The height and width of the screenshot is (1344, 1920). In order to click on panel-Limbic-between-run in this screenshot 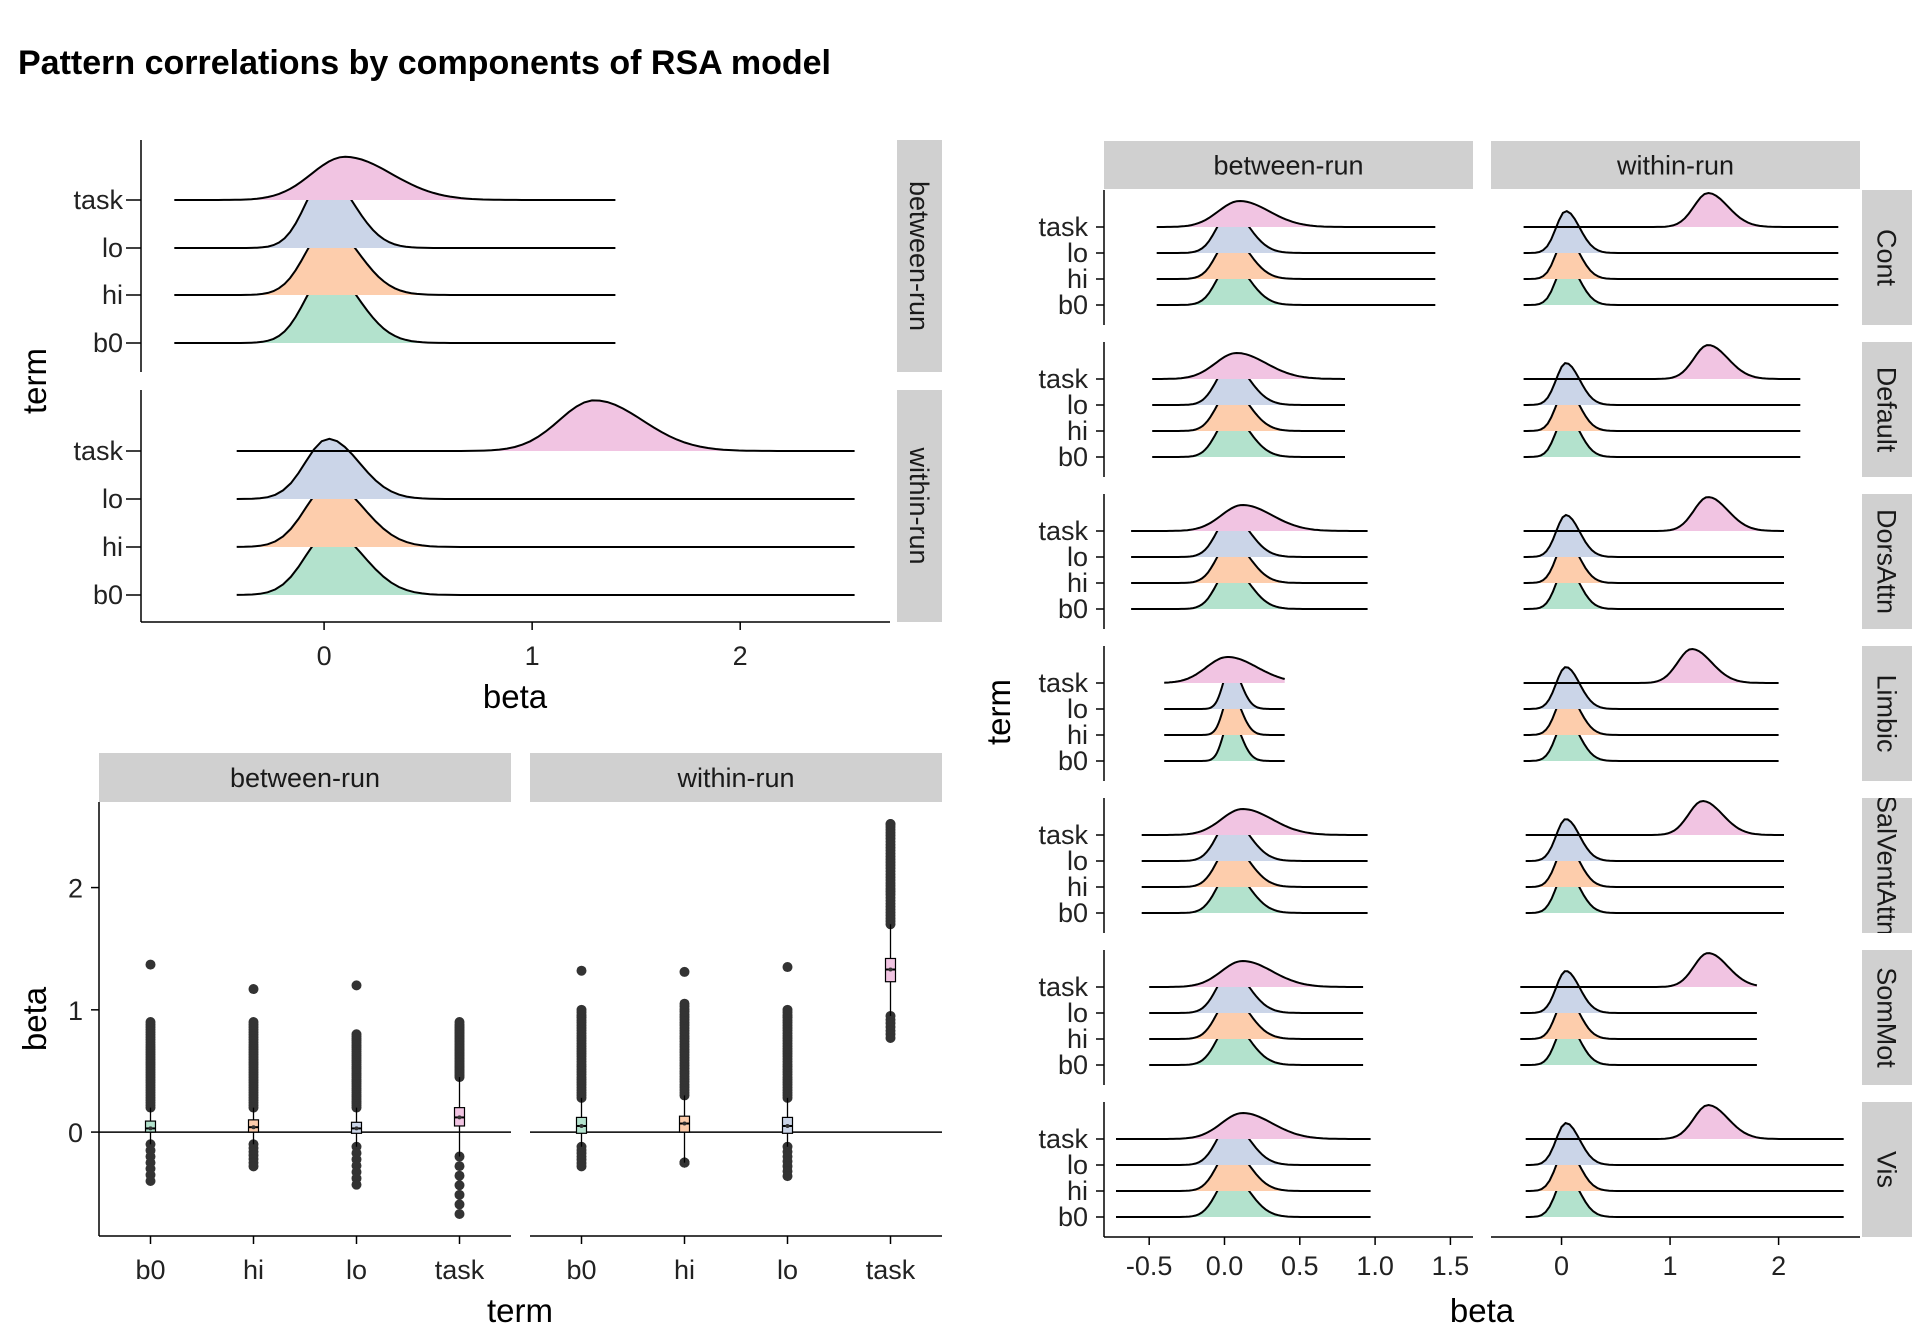, I will do `click(1224, 709)`.